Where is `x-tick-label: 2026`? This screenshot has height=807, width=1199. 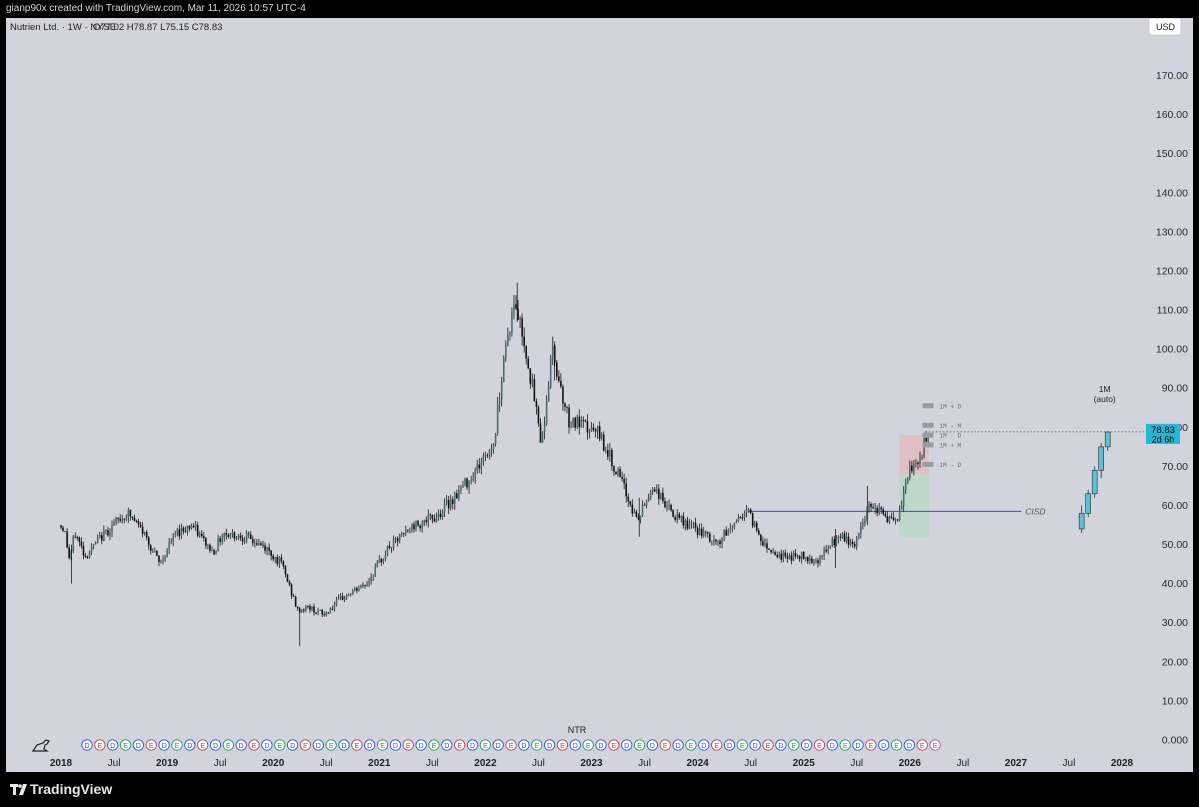
x-tick-label: 2026 is located at coordinates (910, 763).